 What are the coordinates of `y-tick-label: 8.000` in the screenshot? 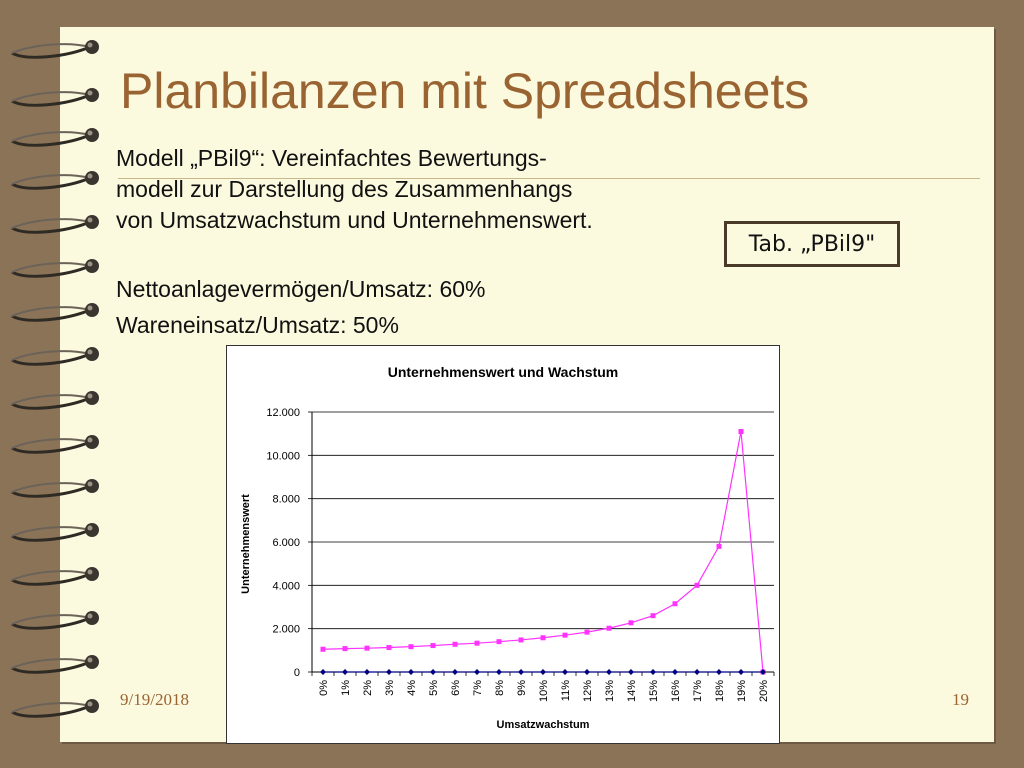 It's located at (286, 500).